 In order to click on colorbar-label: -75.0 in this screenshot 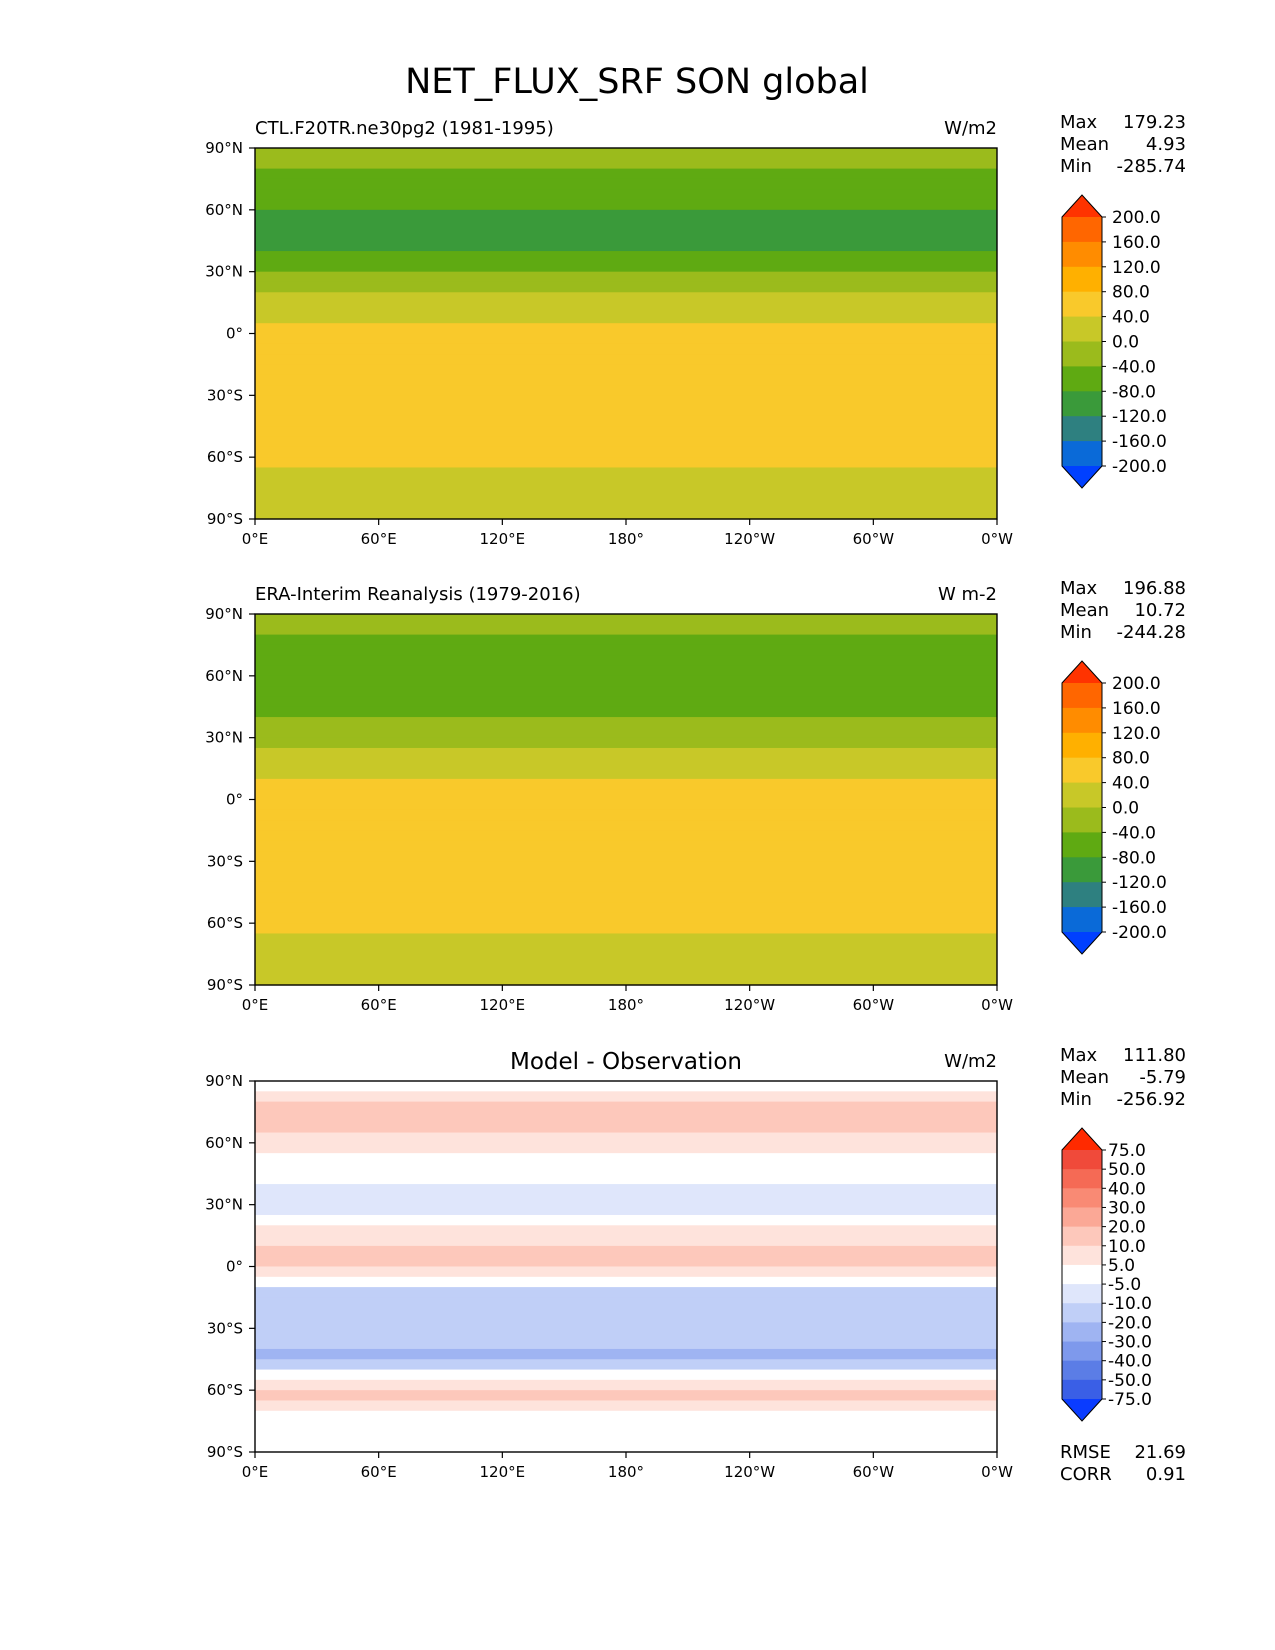, I will do `click(1130, 1400)`.